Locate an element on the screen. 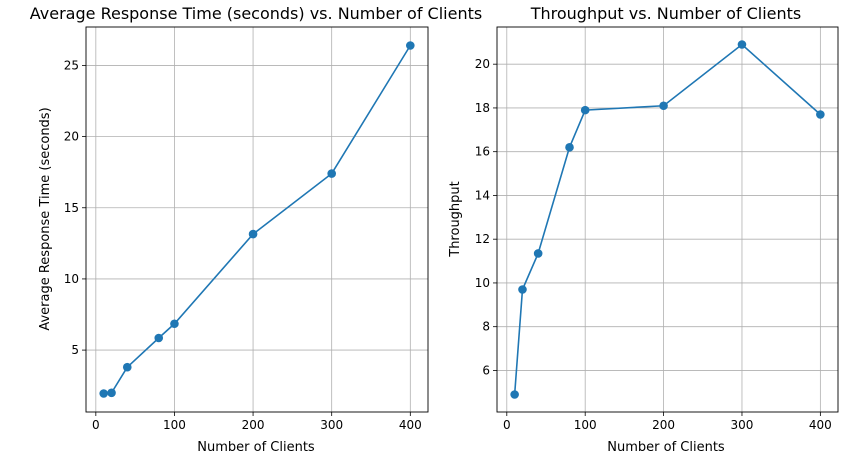 The width and height of the screenshot is (846, 460). y-tick-label: 6 is located at coordinates (486, 370).